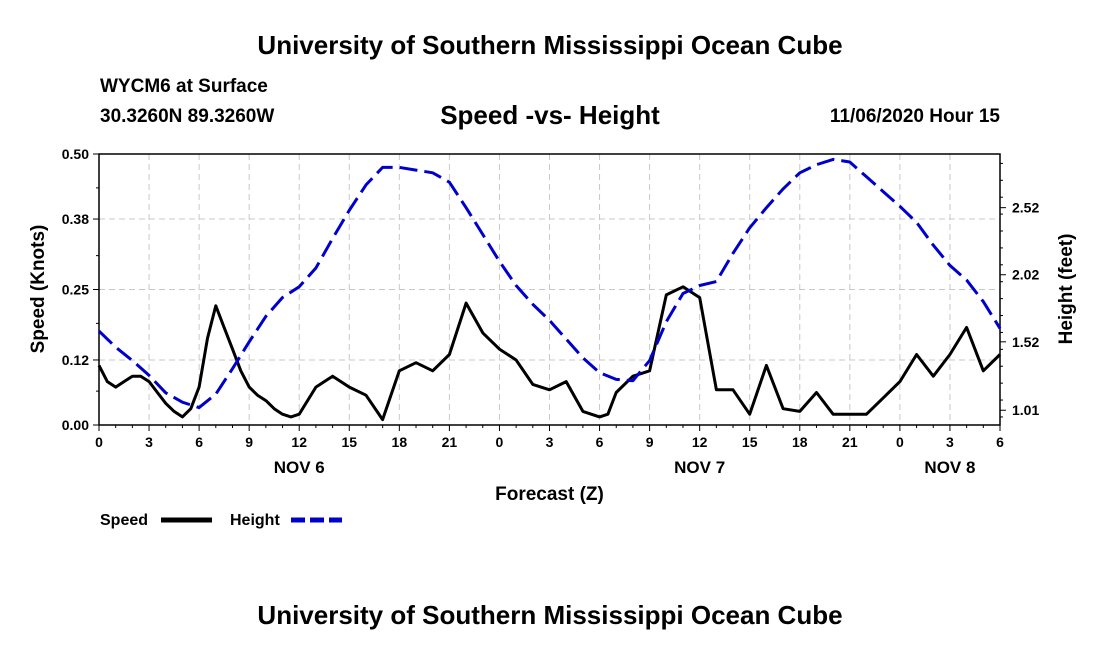  I want to click on y-tick-label: 0.38, so click(75, 219).